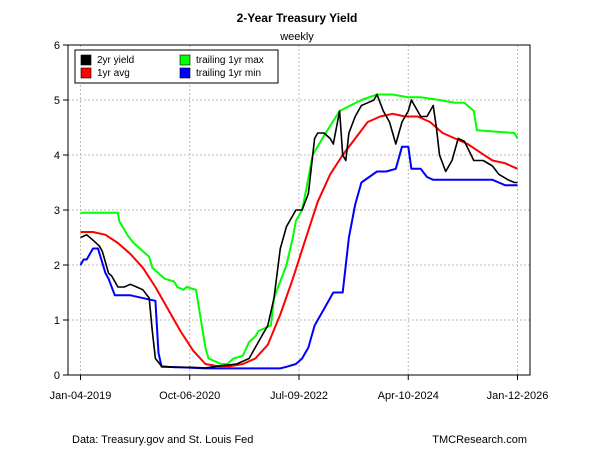  Describe the element at coordinates (57, 321) in the screenshot. I see `y-tick-label: 1` at that location.